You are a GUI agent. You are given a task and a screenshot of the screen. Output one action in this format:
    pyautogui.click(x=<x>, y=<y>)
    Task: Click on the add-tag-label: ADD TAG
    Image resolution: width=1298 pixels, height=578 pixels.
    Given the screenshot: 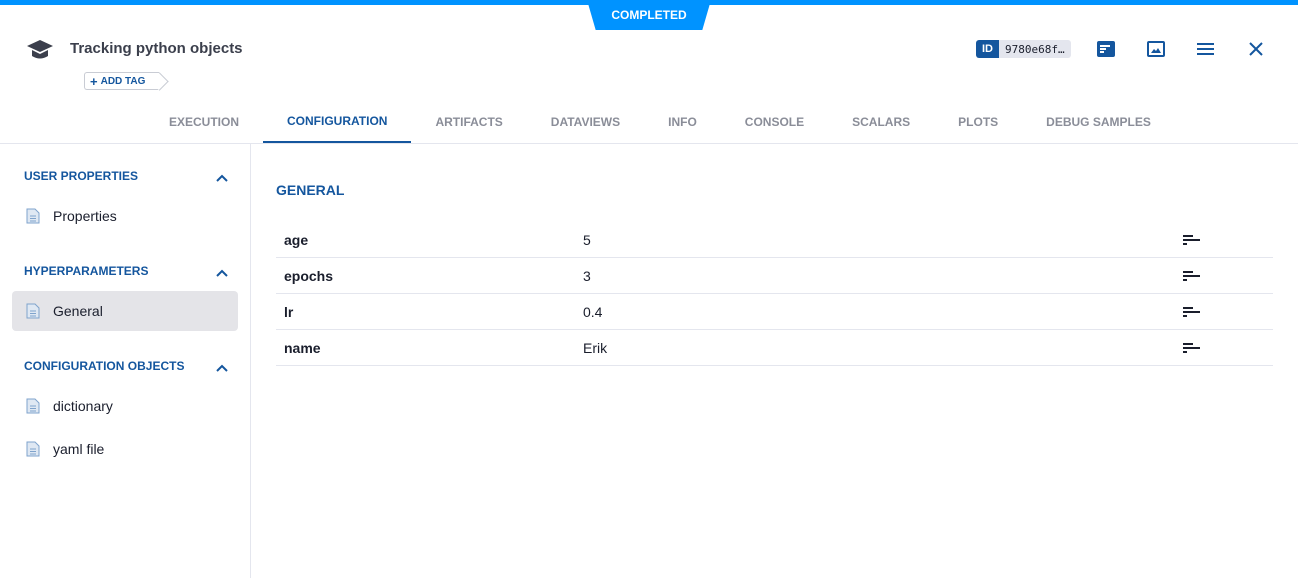 What is the action you would take?
    pyautogui.click(x=123, y=81)
    